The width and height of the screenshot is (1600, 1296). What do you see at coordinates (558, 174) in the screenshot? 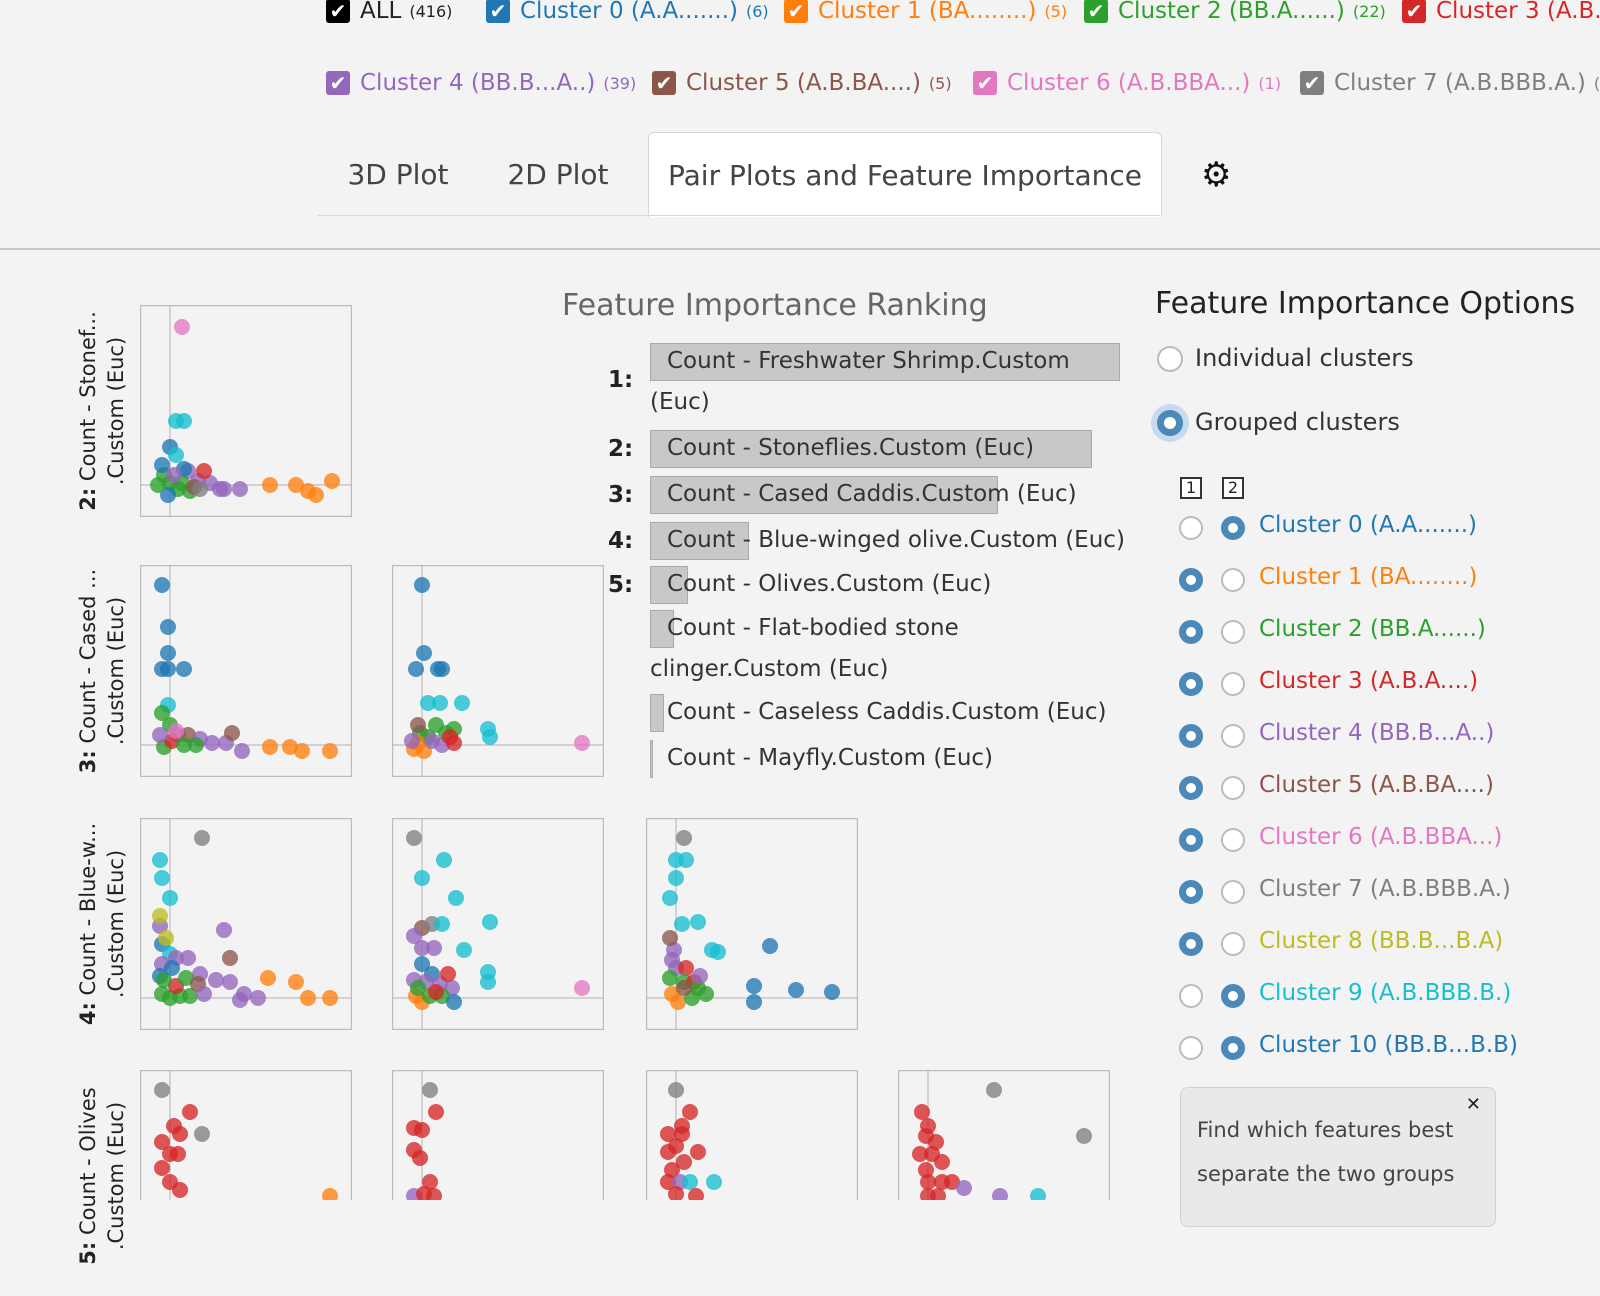
I see `tab-2d-plot: 2D Plot` at bounding box center [558, 174].